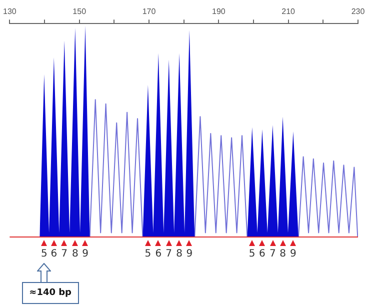  What do you see at coordinates (289, 11) in the screenshot?
I see `x-tick-label: 210` at bounding box center [289, 11].